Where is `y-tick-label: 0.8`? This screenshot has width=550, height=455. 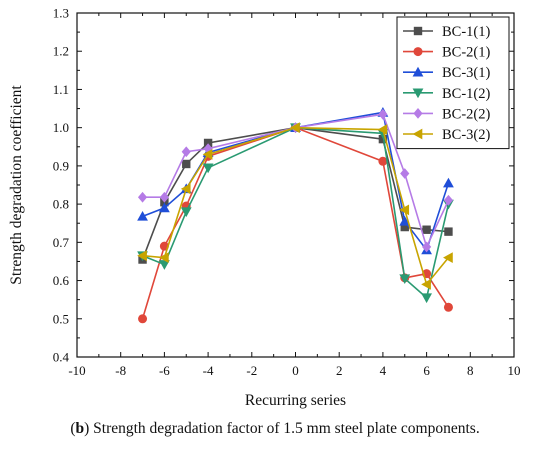 y-tick-label: 0.8 is located at coordinates (61, 204).